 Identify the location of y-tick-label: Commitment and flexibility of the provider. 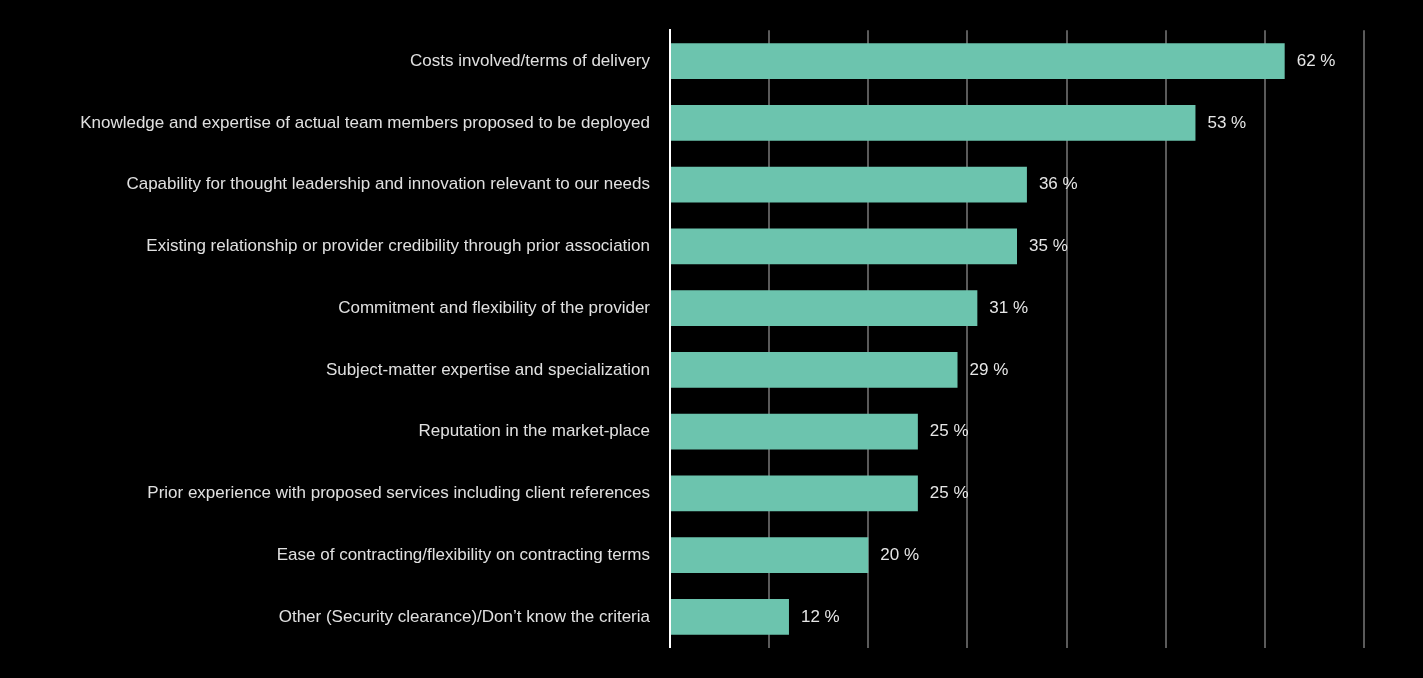
(494, 307).